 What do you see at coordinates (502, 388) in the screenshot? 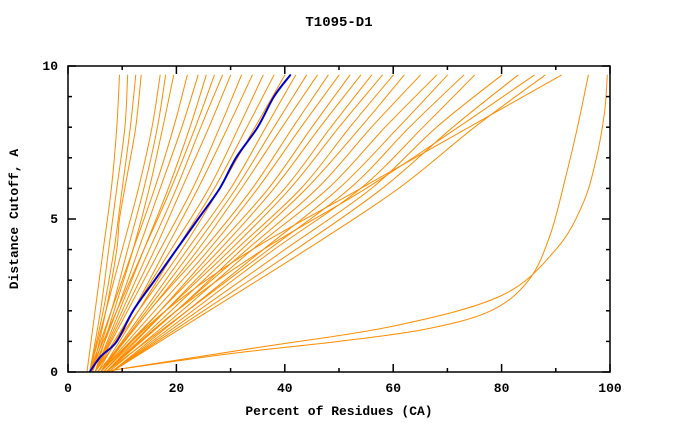
I see `x-tick-label: 80` at bounding box center [502, 388].